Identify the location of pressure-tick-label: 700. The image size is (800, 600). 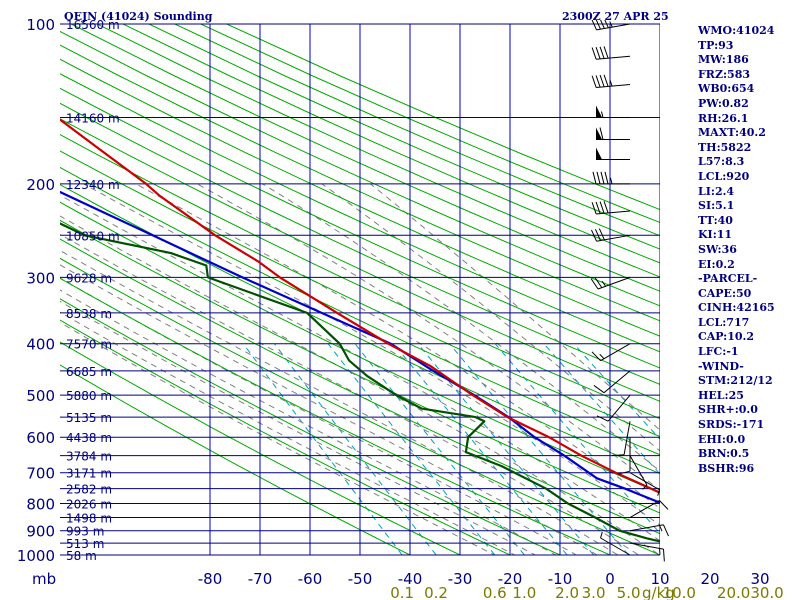
(40, 474).